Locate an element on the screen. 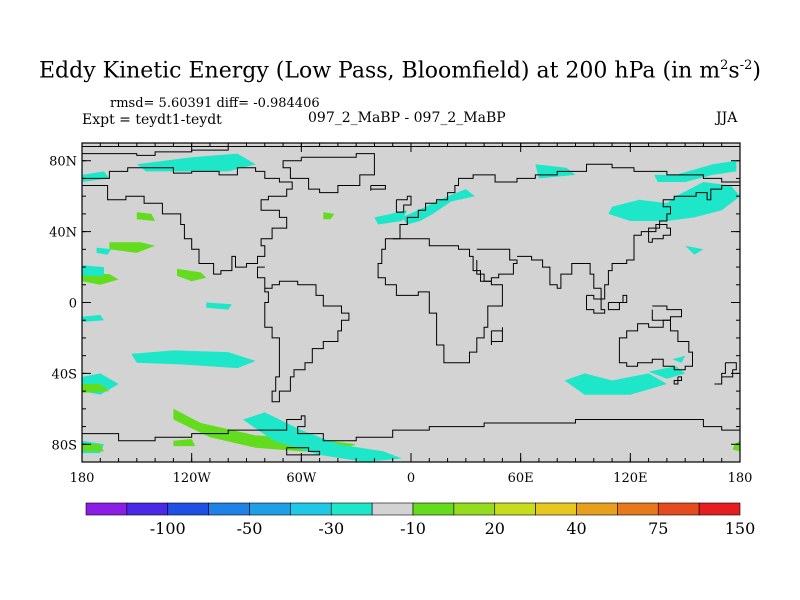 This screenshot has height=600, width=800. x-tick-label: 120E is located at coordinates (630, 478).